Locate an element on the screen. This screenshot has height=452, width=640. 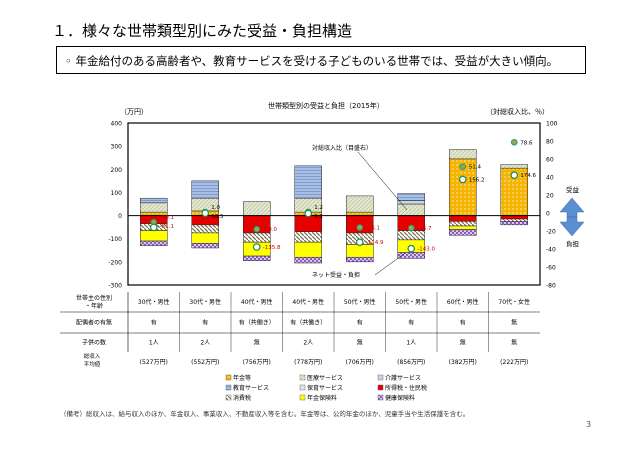
net-label: 174.6 is located at coordinates (528, 176).